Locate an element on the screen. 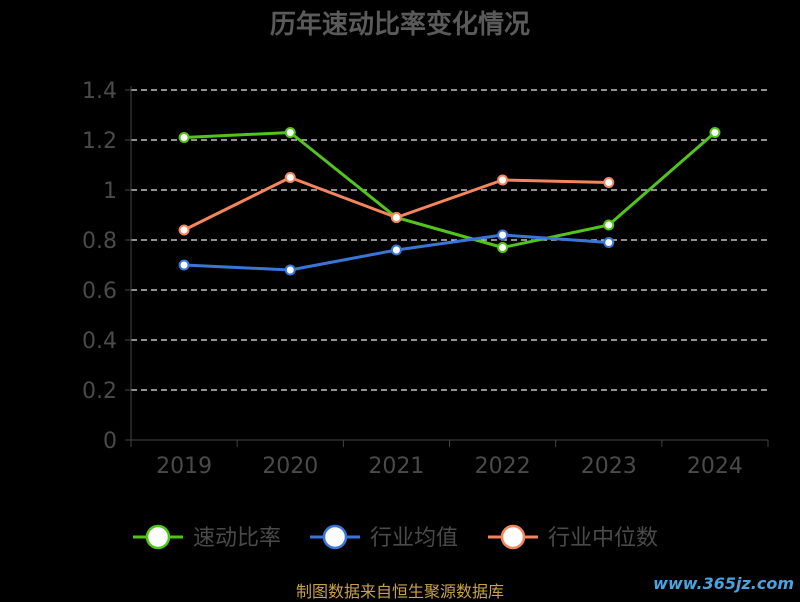 The height and width of the screenshot is (602, 800). x-tick-label: 2019 is located at coordinates (184, 466).